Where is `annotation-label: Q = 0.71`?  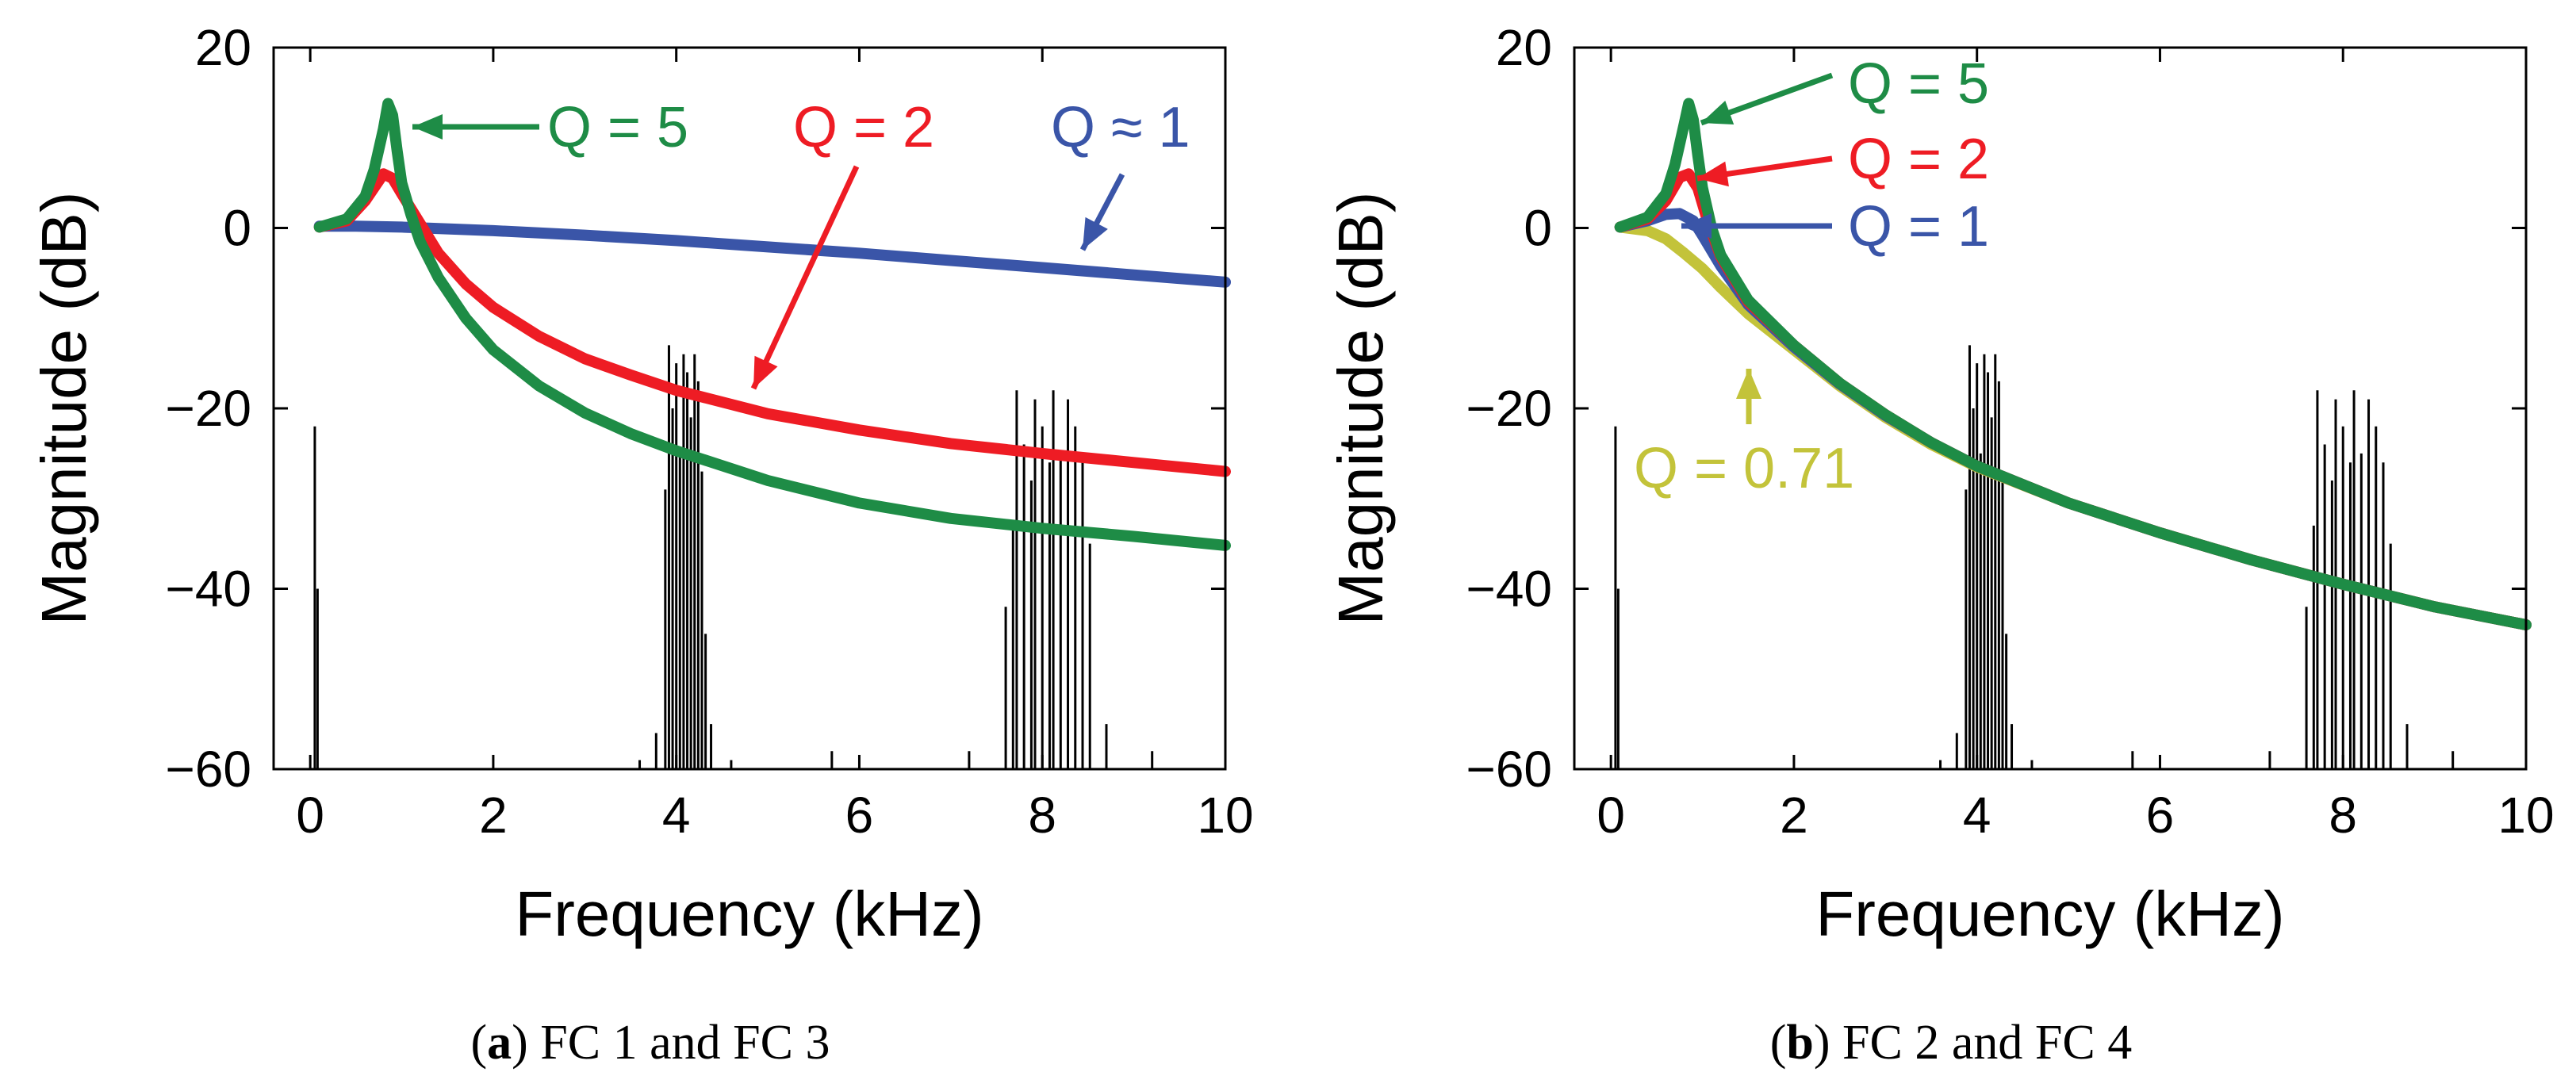 annotation-label: Q = 0.71 is located at coordinates (1744, 468).